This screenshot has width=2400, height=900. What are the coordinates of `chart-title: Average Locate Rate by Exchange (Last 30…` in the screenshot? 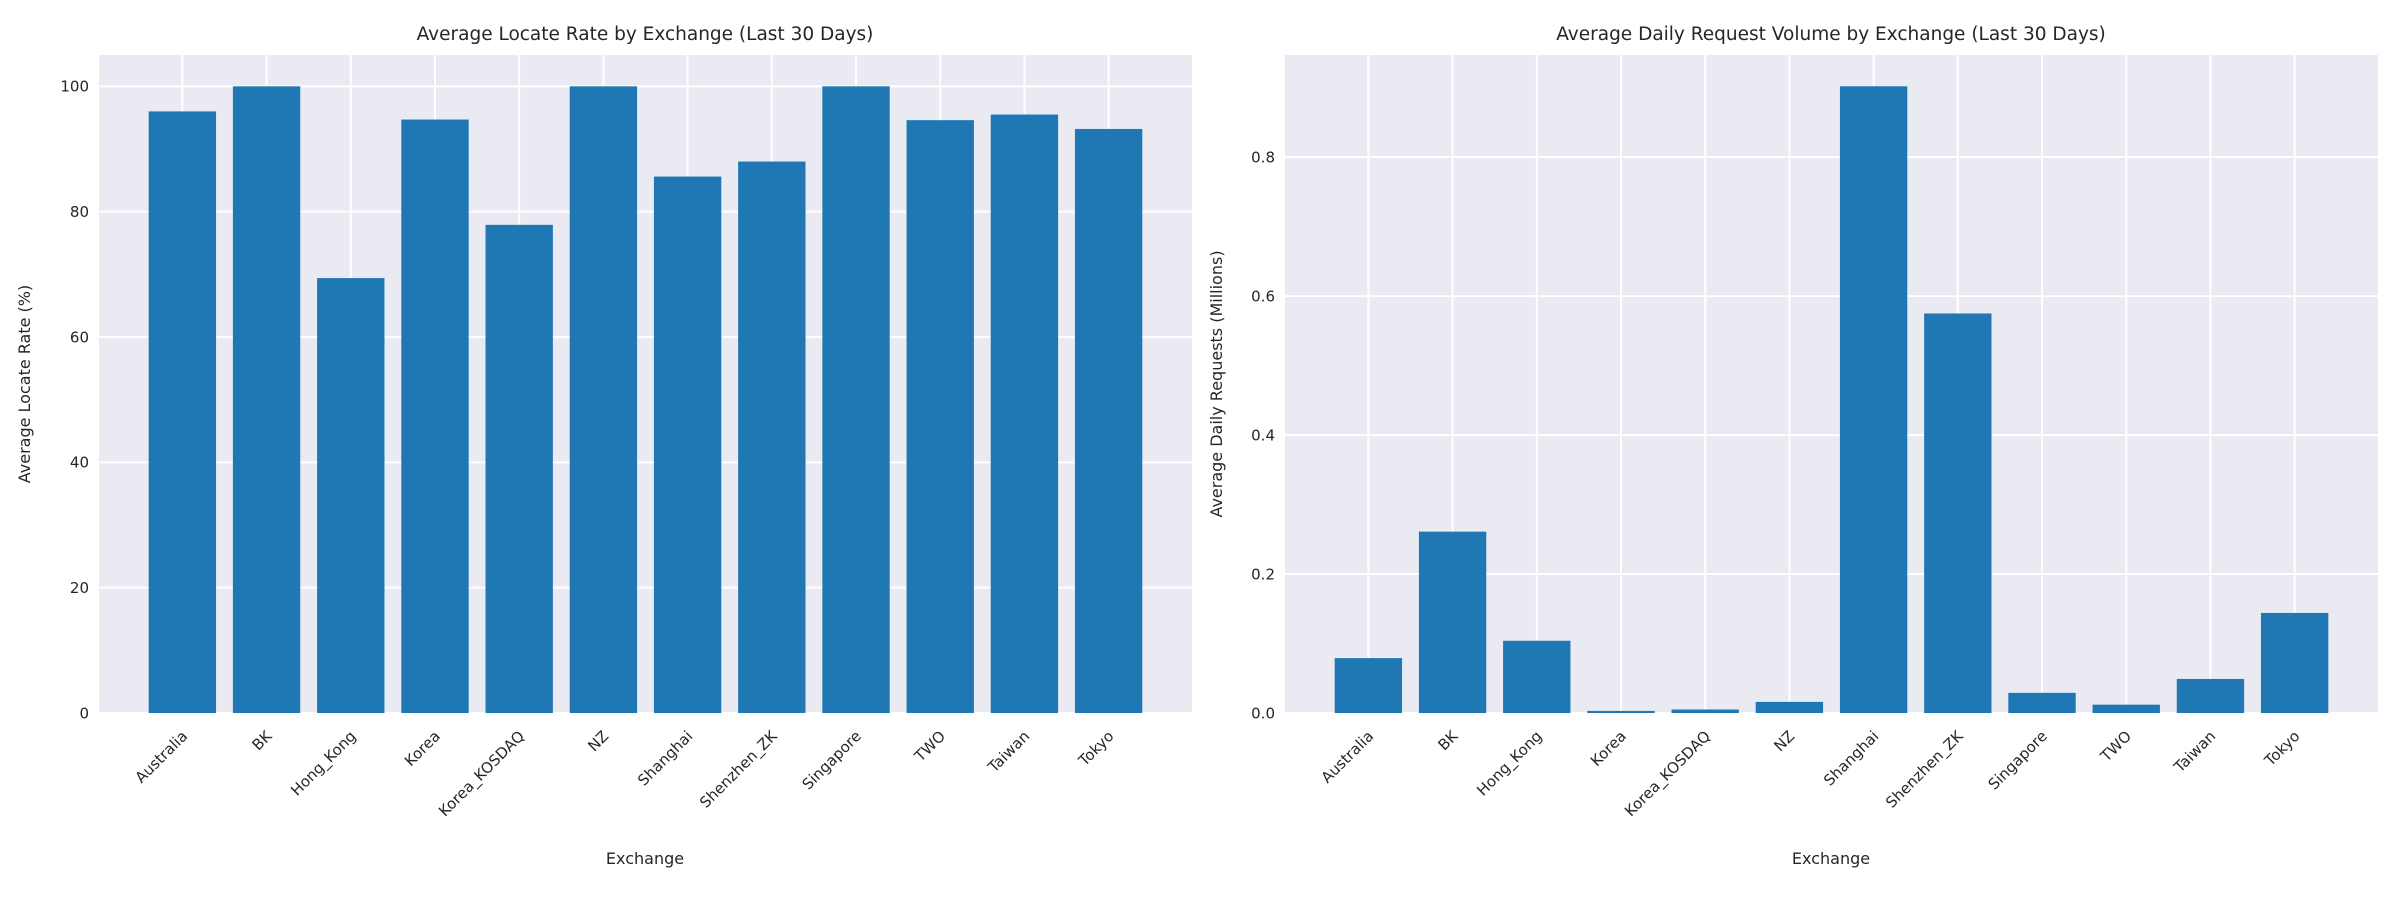 It's located at (645, 34).